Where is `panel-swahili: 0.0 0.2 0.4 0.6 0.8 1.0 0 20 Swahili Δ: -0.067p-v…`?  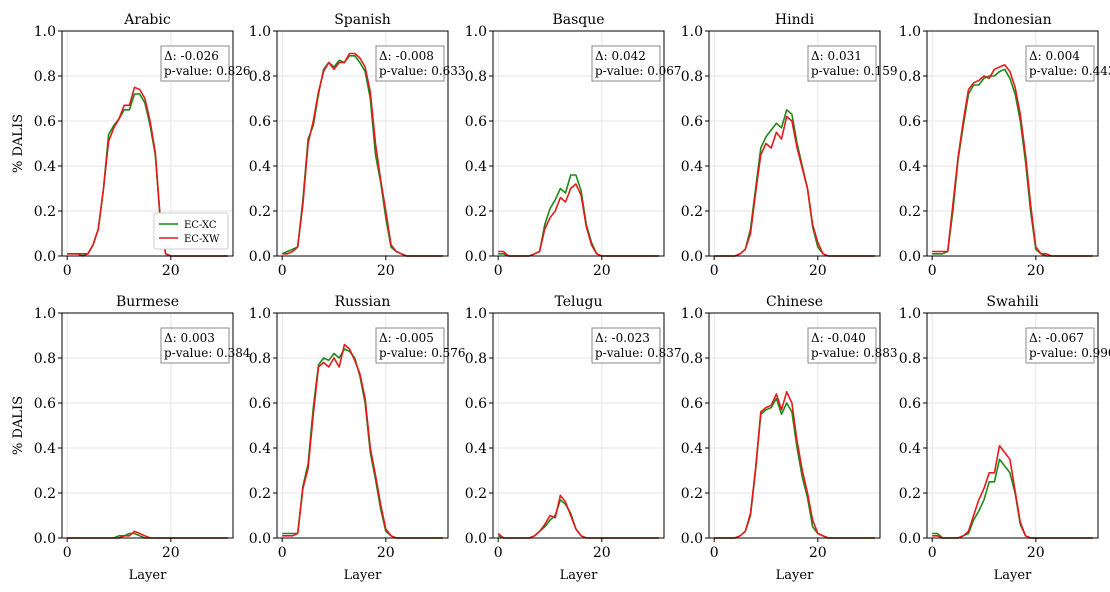
panel-swahili: 0.0 0.2 0.4 0.6 0.8 1.0 0 20 Swahili Δ: -0.067p-v… is located at coordinates (1004, 438).